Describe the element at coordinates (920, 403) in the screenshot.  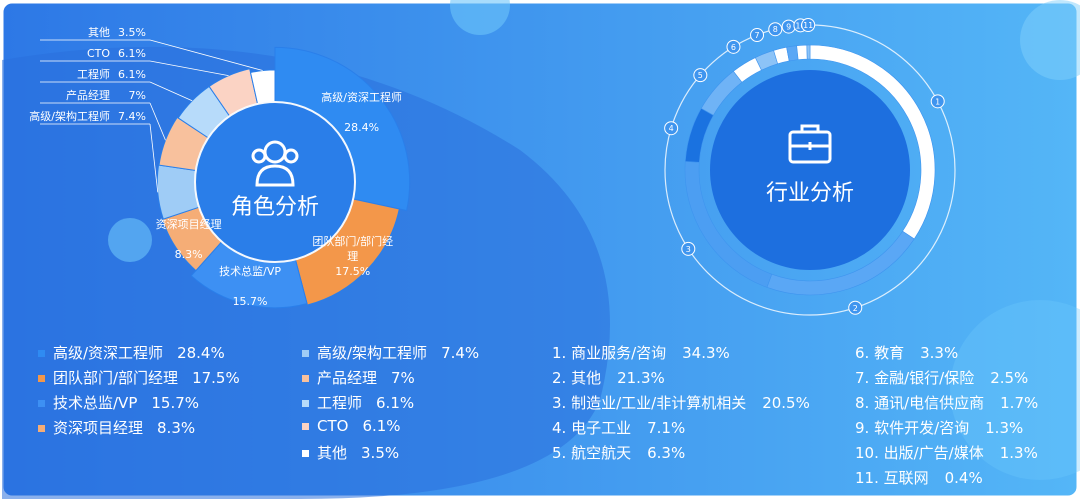
I see `legend-label: 8. 通讯/电信供应商` at that location.